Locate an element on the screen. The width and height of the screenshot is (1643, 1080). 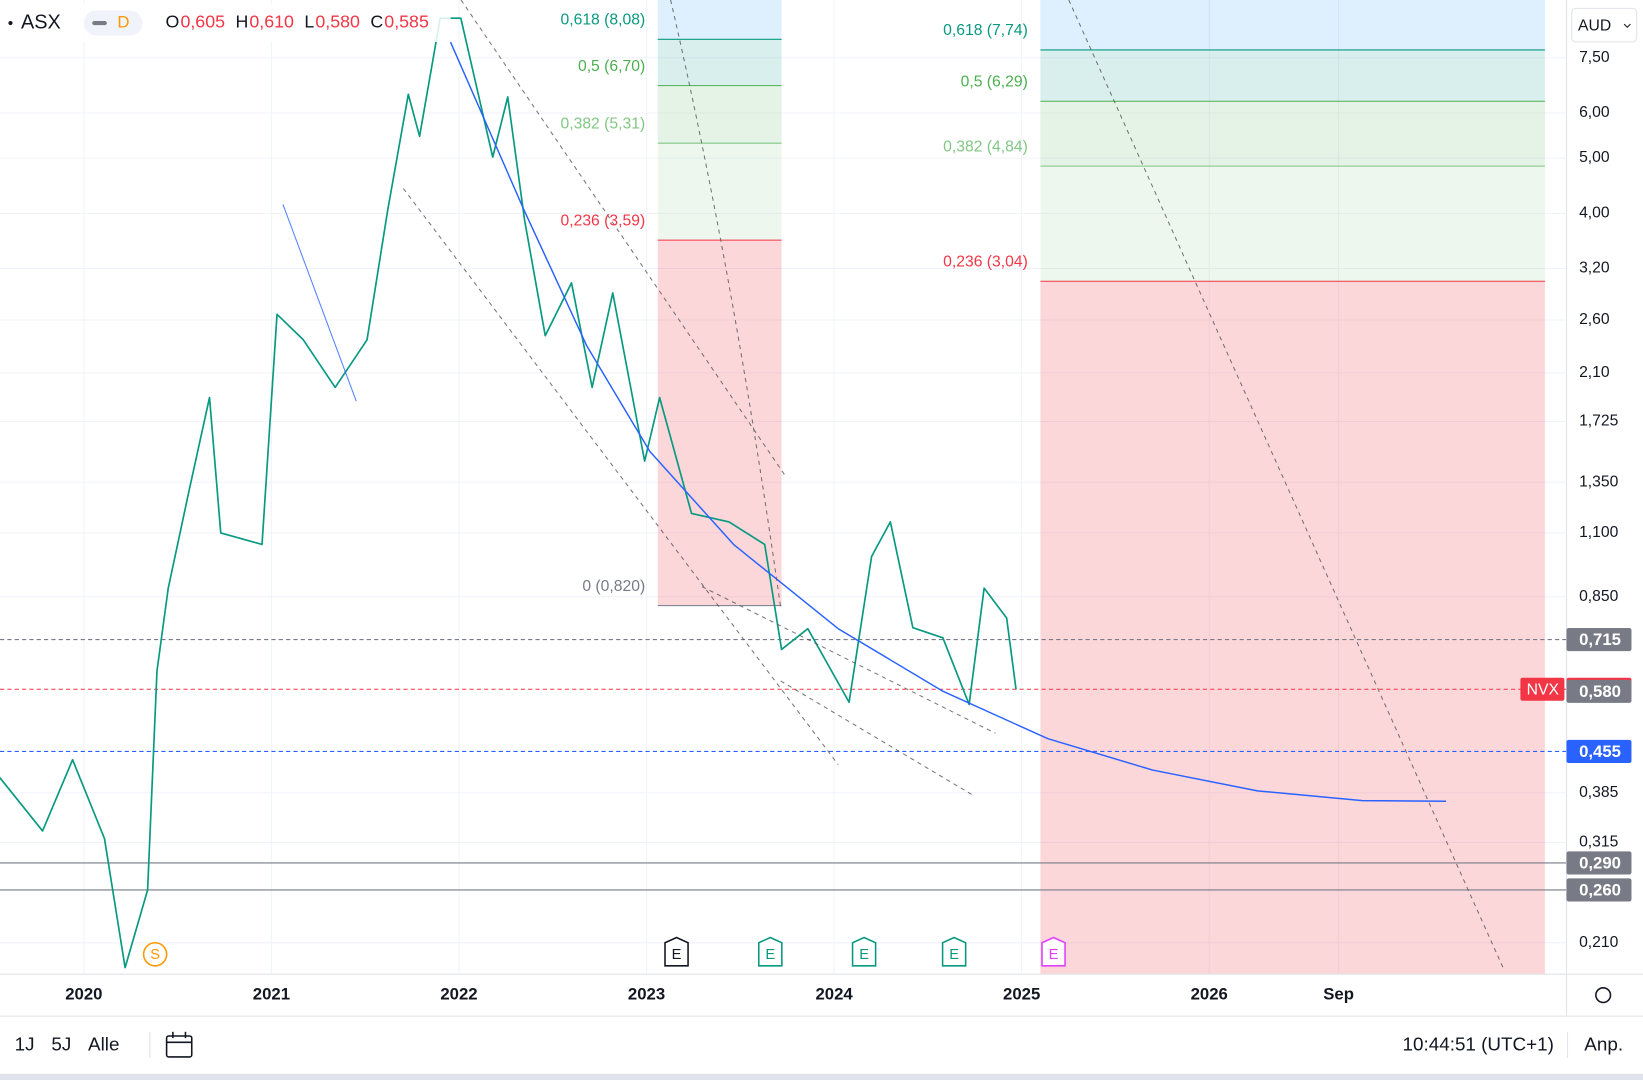
legend-header: ASX D O 0,605 H 0,610 L 0,580 C 0,585 is located at coordinates (225, 23).